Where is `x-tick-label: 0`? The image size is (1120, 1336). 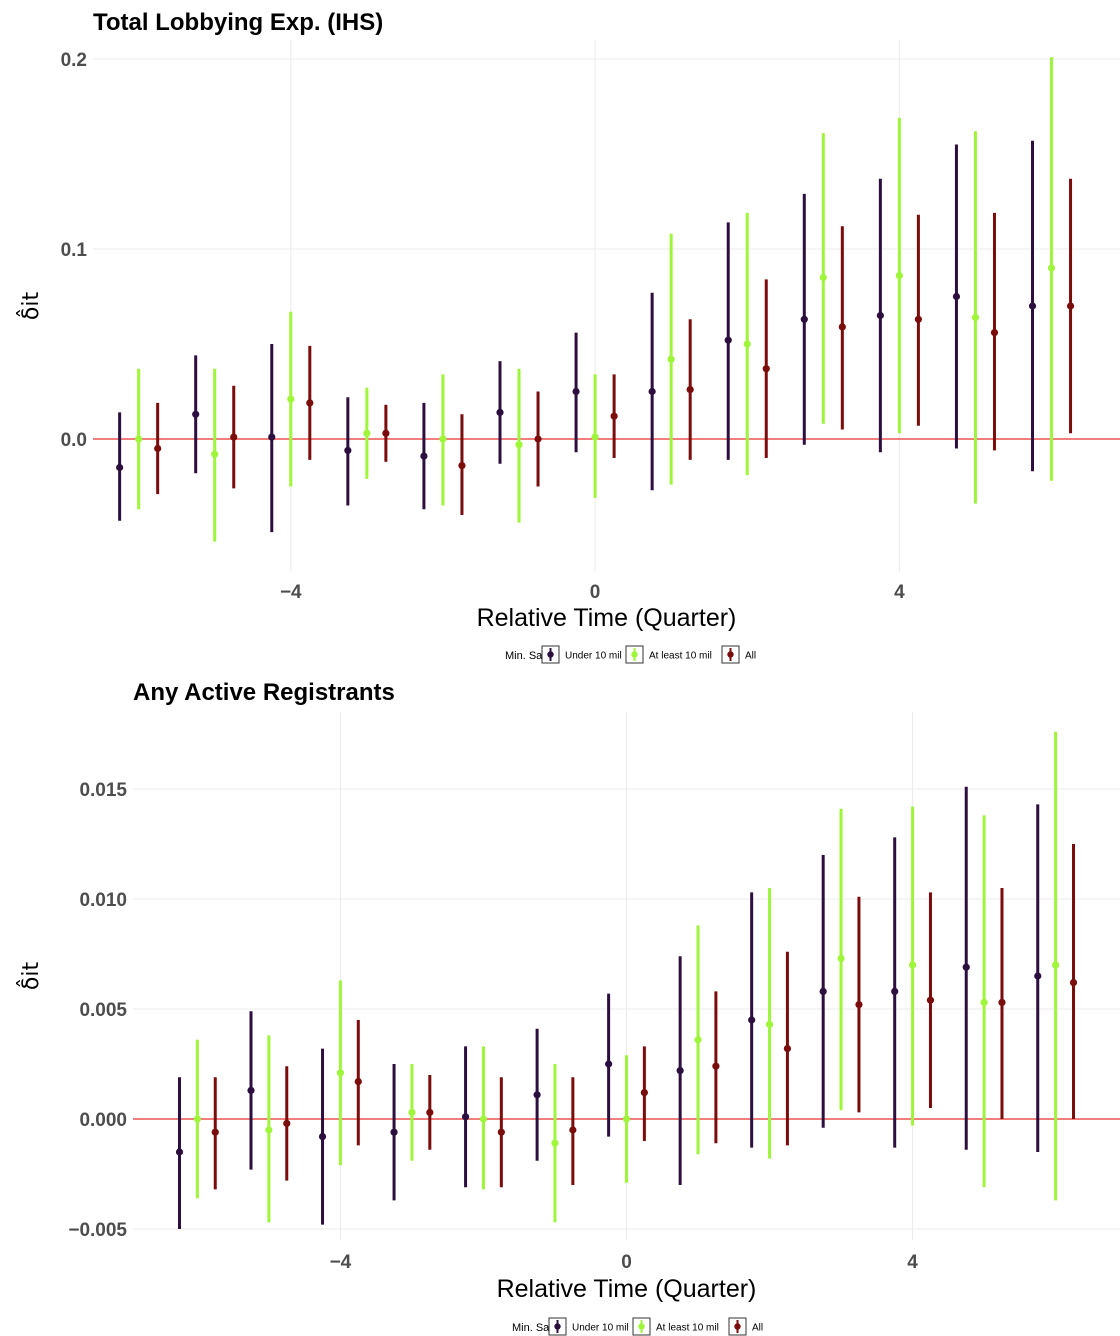 x-tick-label: 0 is located at coordinates (626, 1262).